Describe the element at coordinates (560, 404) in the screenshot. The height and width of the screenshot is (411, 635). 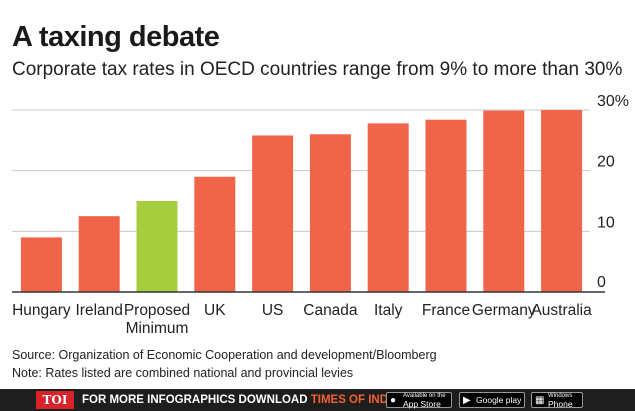
I see `windows-label: Phone` at that location.